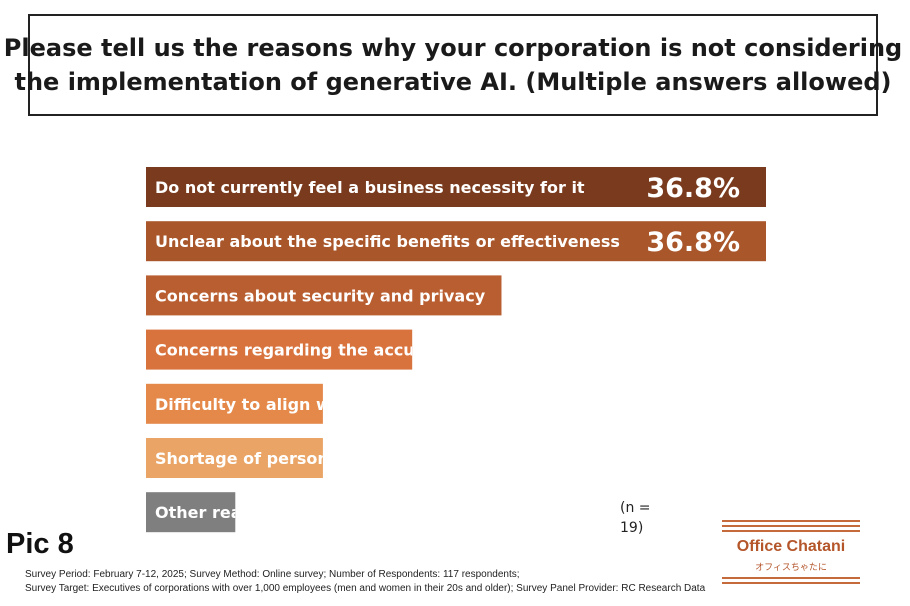  I want to click on sample-size-line-2: 19), so click(632, 528).